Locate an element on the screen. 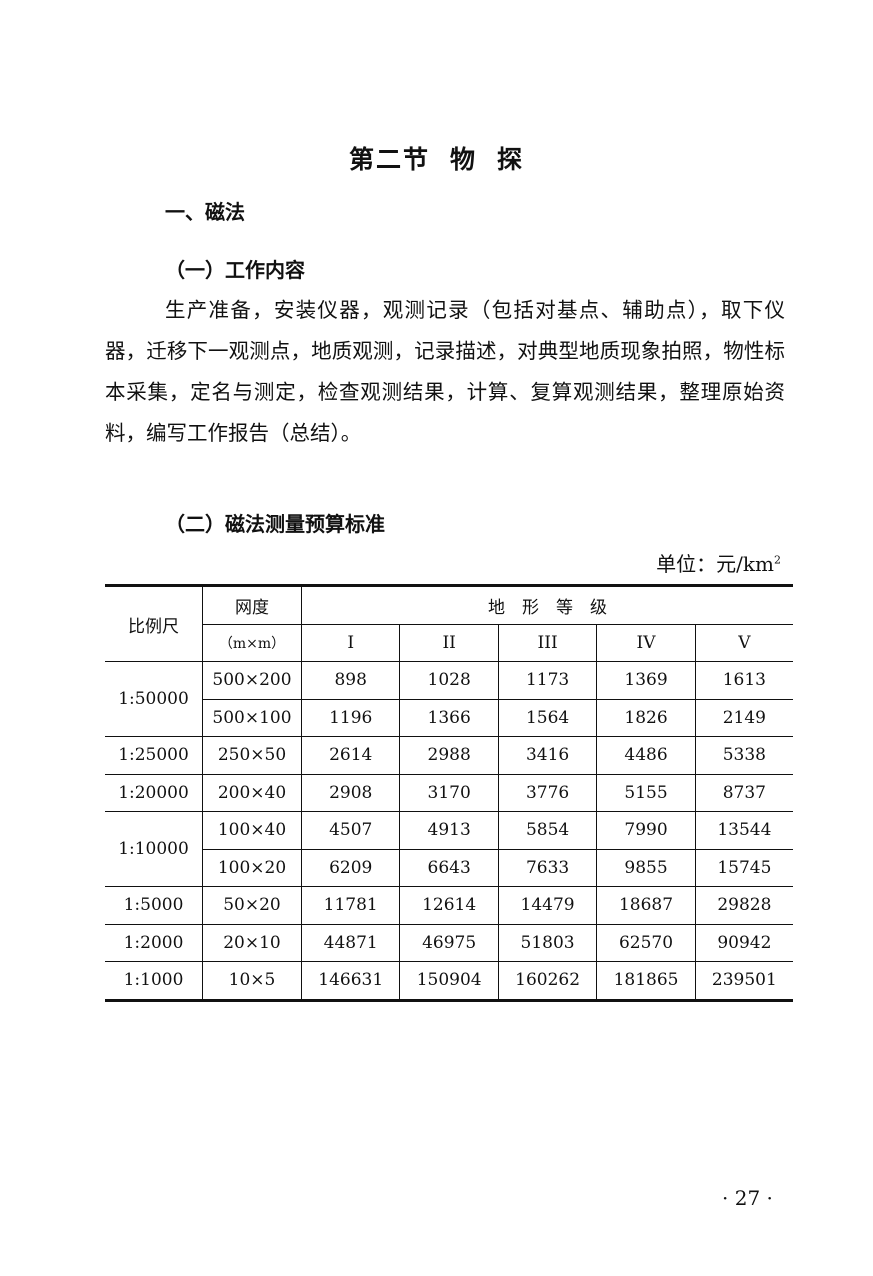 Image resolution: width=873 pixels, height=1276 pixels. header-grid-unit: （m×m） is located at coordinates (252, 642).